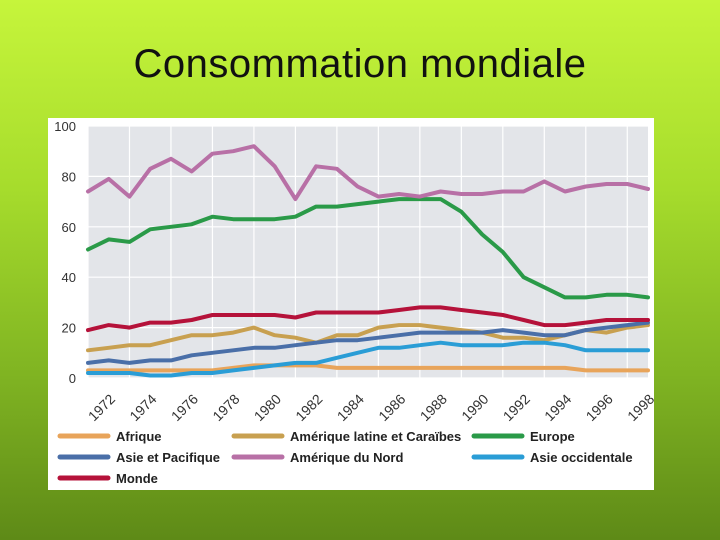 This screenshot has width=720, height=540. I want to click on series-line-asie-et-pacifique, so click(368, 342).